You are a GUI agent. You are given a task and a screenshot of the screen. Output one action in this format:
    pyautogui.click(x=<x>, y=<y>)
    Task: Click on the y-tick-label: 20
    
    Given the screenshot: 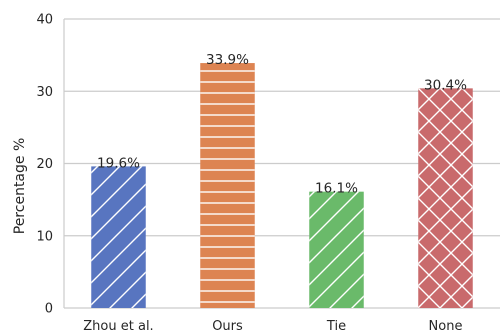 What is the action you would take?
    pyautogui.click(x=44, y=164)
    